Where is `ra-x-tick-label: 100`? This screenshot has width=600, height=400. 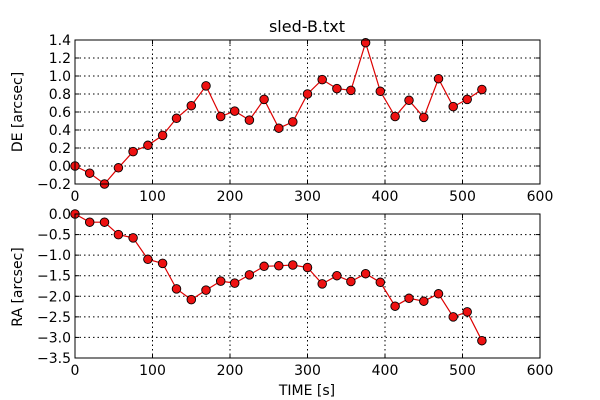 ra-x-tick-label: 100 is located at coordinates (152, 371).